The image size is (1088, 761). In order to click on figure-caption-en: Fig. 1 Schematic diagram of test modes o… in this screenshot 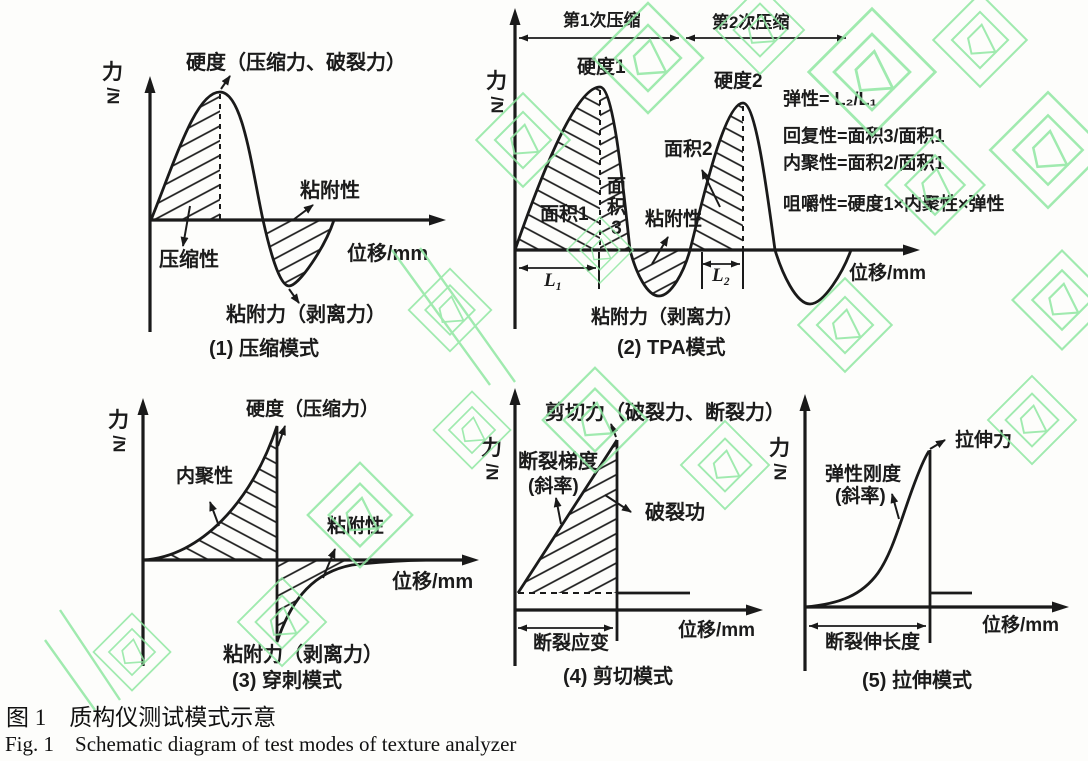, I will do `click(261, 744)`.